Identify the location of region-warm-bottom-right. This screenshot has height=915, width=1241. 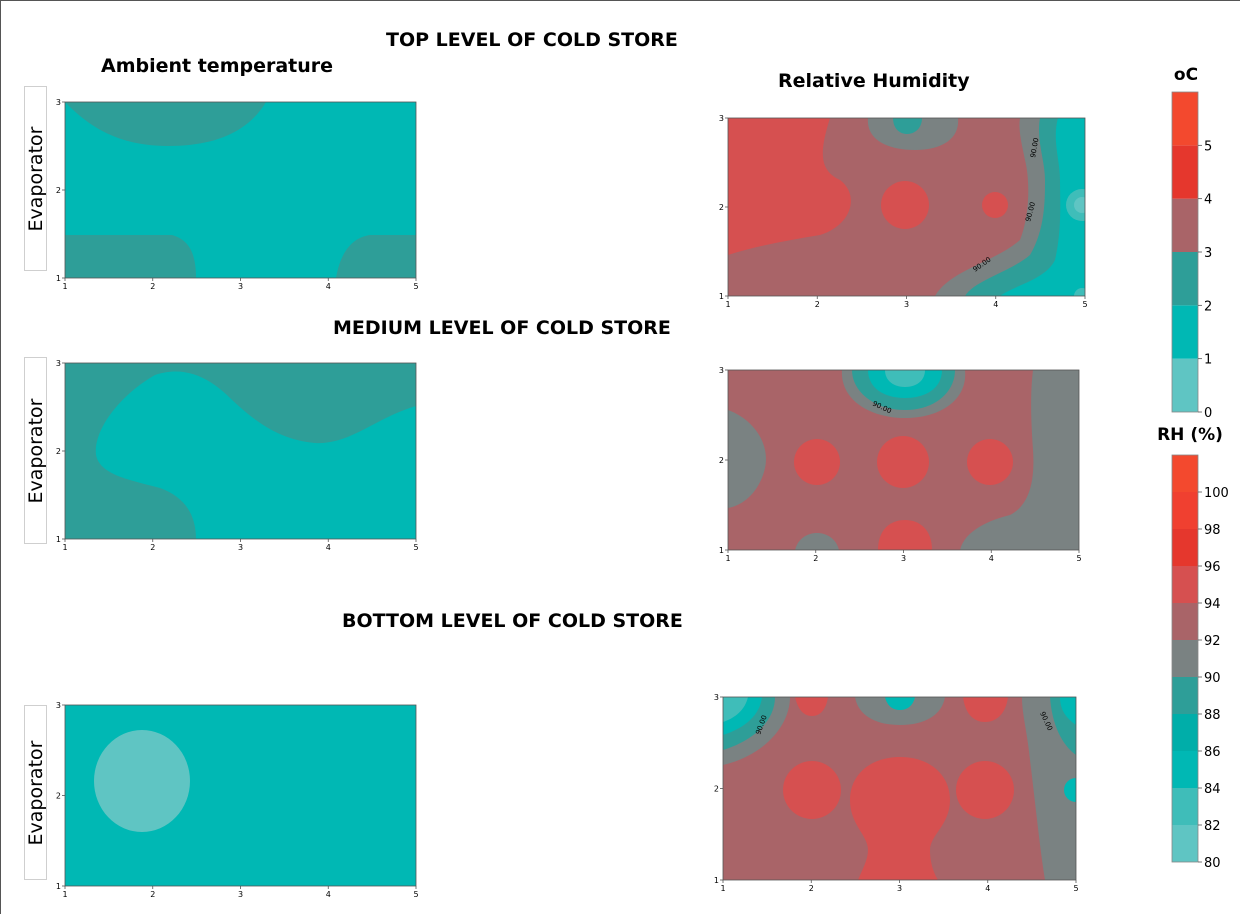
(376, 256).